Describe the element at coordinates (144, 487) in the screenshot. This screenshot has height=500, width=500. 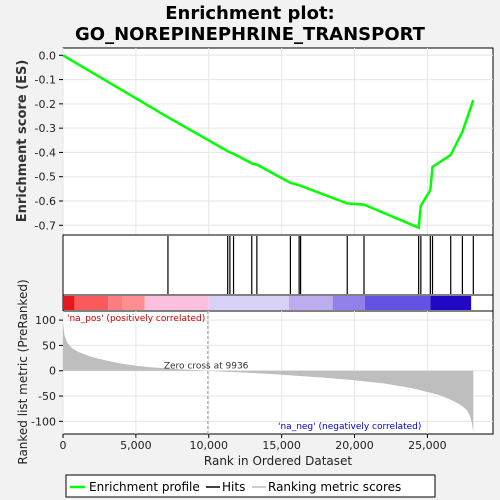
I see `legend-enrichment-profile-label: Enrichment profile` at that location.